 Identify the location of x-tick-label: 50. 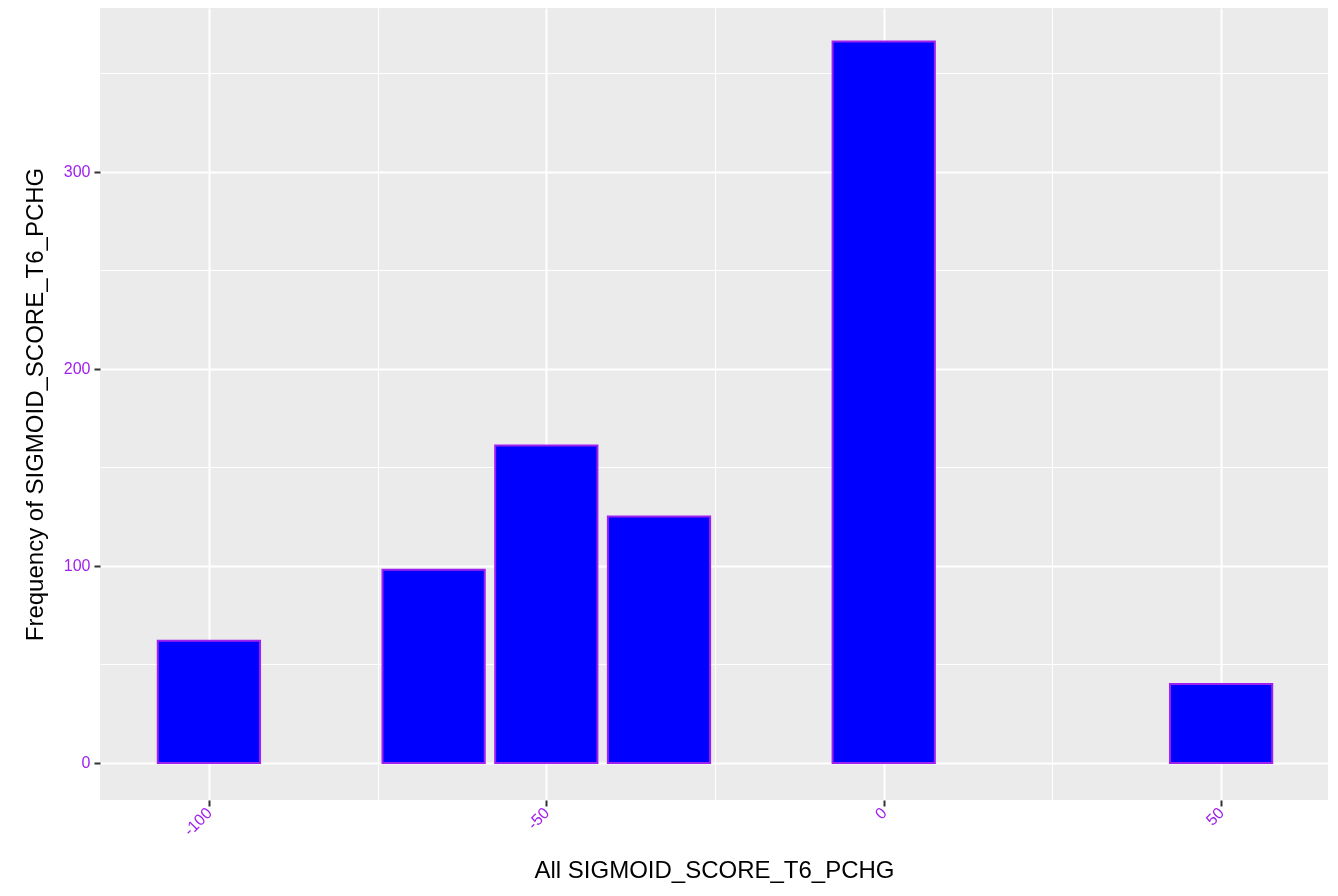
(1215, 816).